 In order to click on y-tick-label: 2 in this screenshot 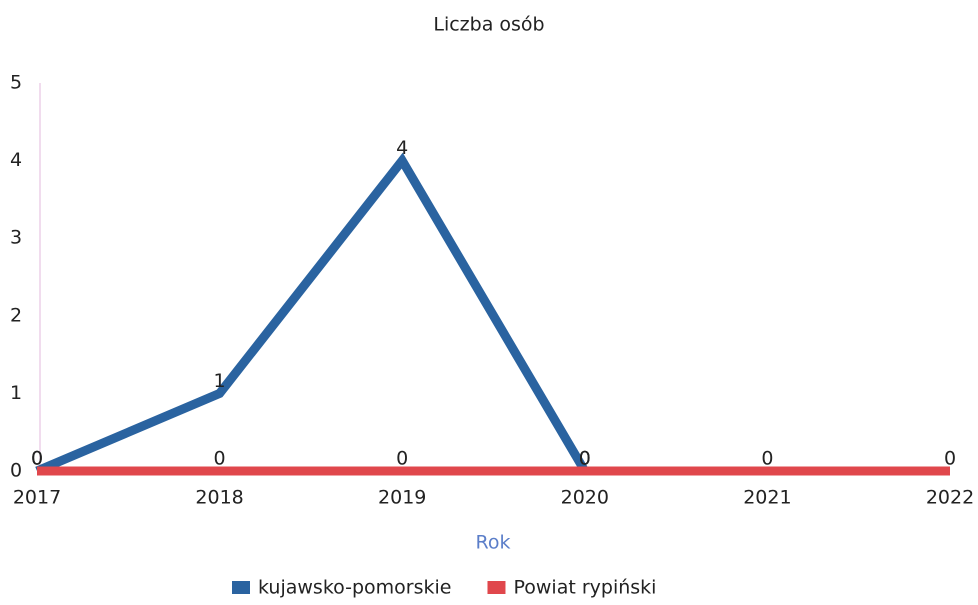, I will do `click(16, 315)`.